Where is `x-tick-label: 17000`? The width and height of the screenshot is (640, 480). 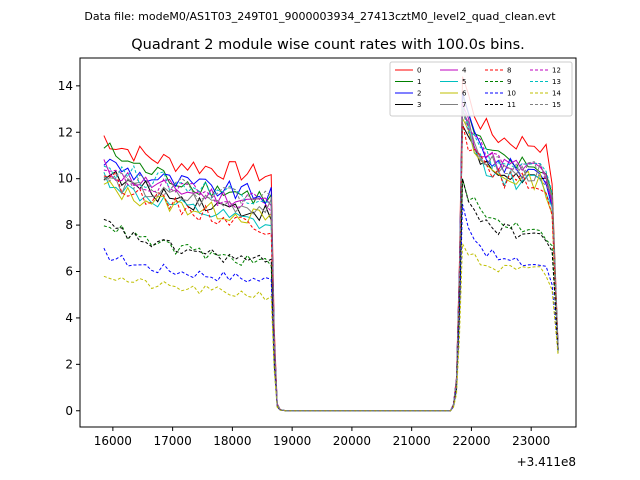 x-tick-label: 17000 is located at coordinates (173, 441).